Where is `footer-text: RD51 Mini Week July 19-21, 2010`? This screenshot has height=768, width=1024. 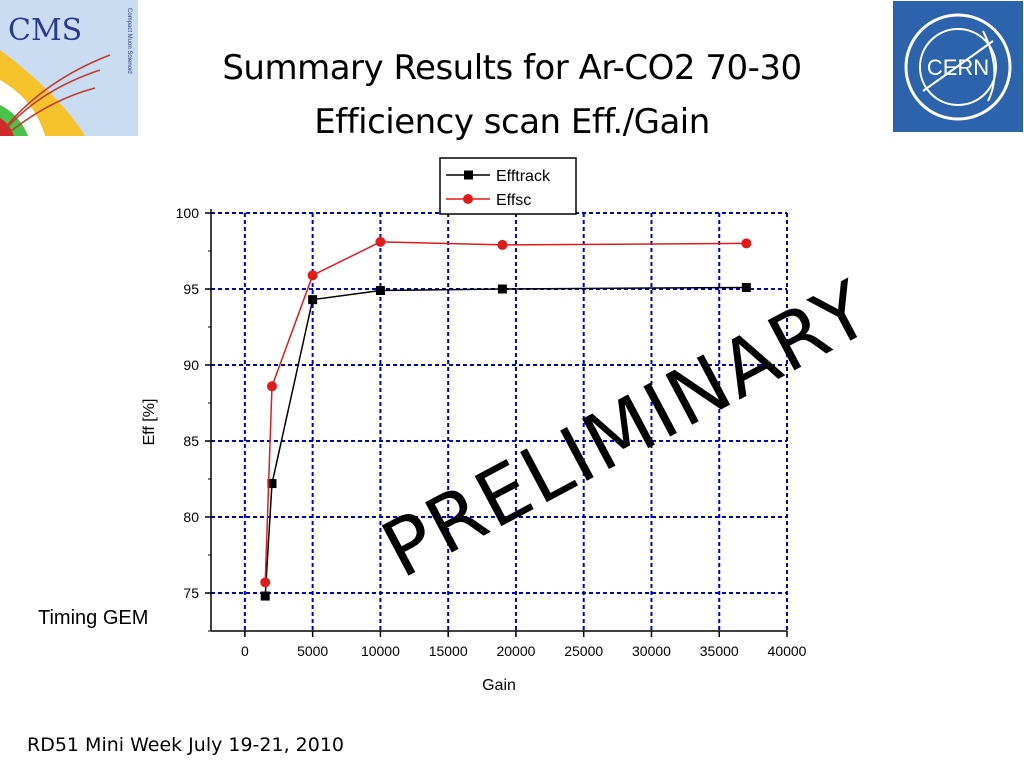 footer-text: RD51 Mini Week July 19-21, 2010 is located at coordinates (186, 745).